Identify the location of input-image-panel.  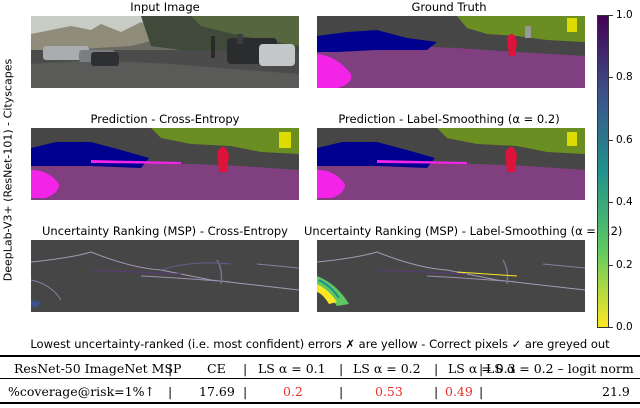
(165, 52).